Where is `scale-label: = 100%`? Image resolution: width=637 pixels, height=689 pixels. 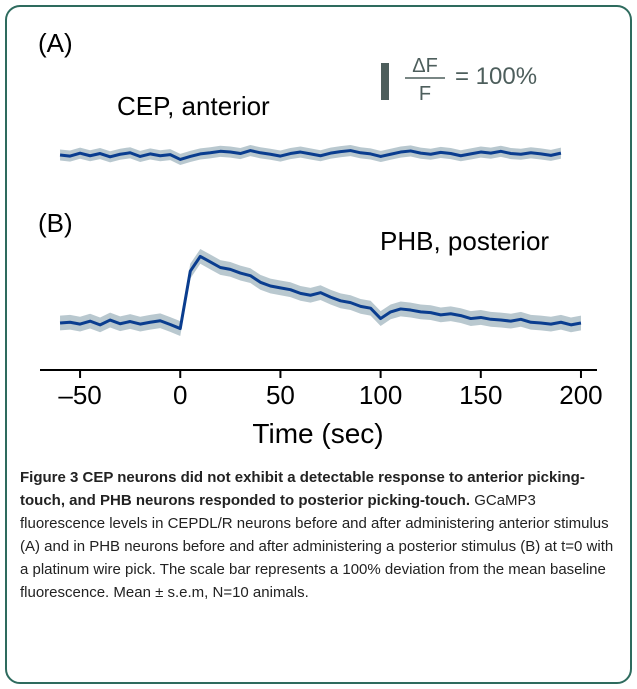
scale-label: = 100% is located at coordinates (496, 76).